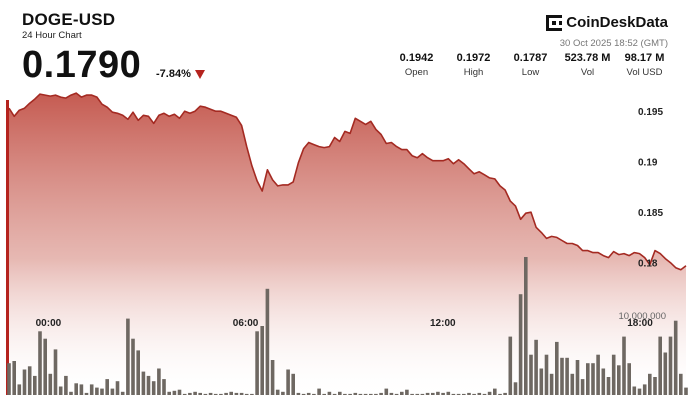  What do you see at coordinates (246, 323) in the screenshot?
I see `x-tick-label: 06:00` at bounding box center [246, 323].